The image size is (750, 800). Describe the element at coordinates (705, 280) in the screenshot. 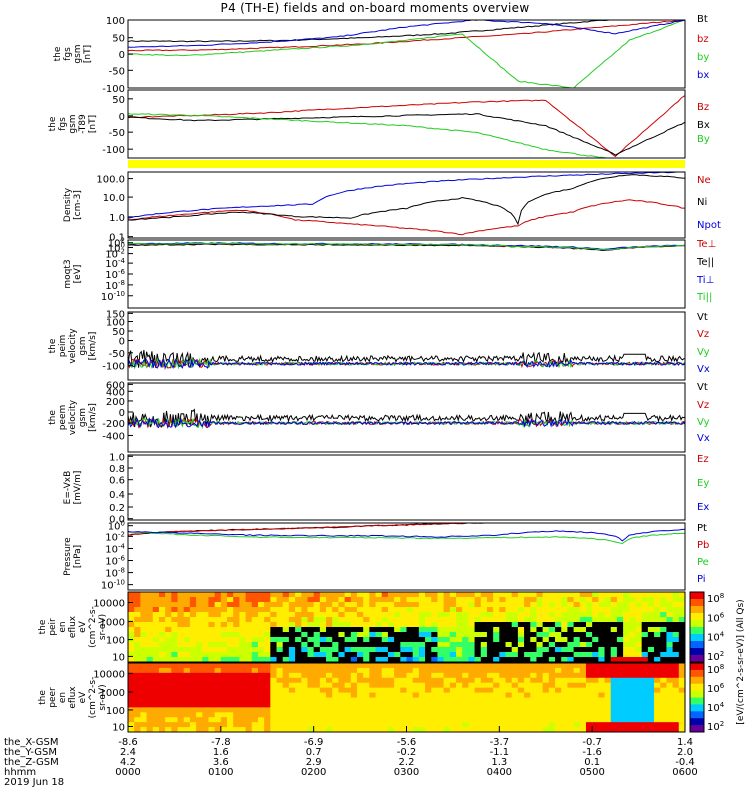

I see `legend-ti⊥: Ti⊥` at that location.